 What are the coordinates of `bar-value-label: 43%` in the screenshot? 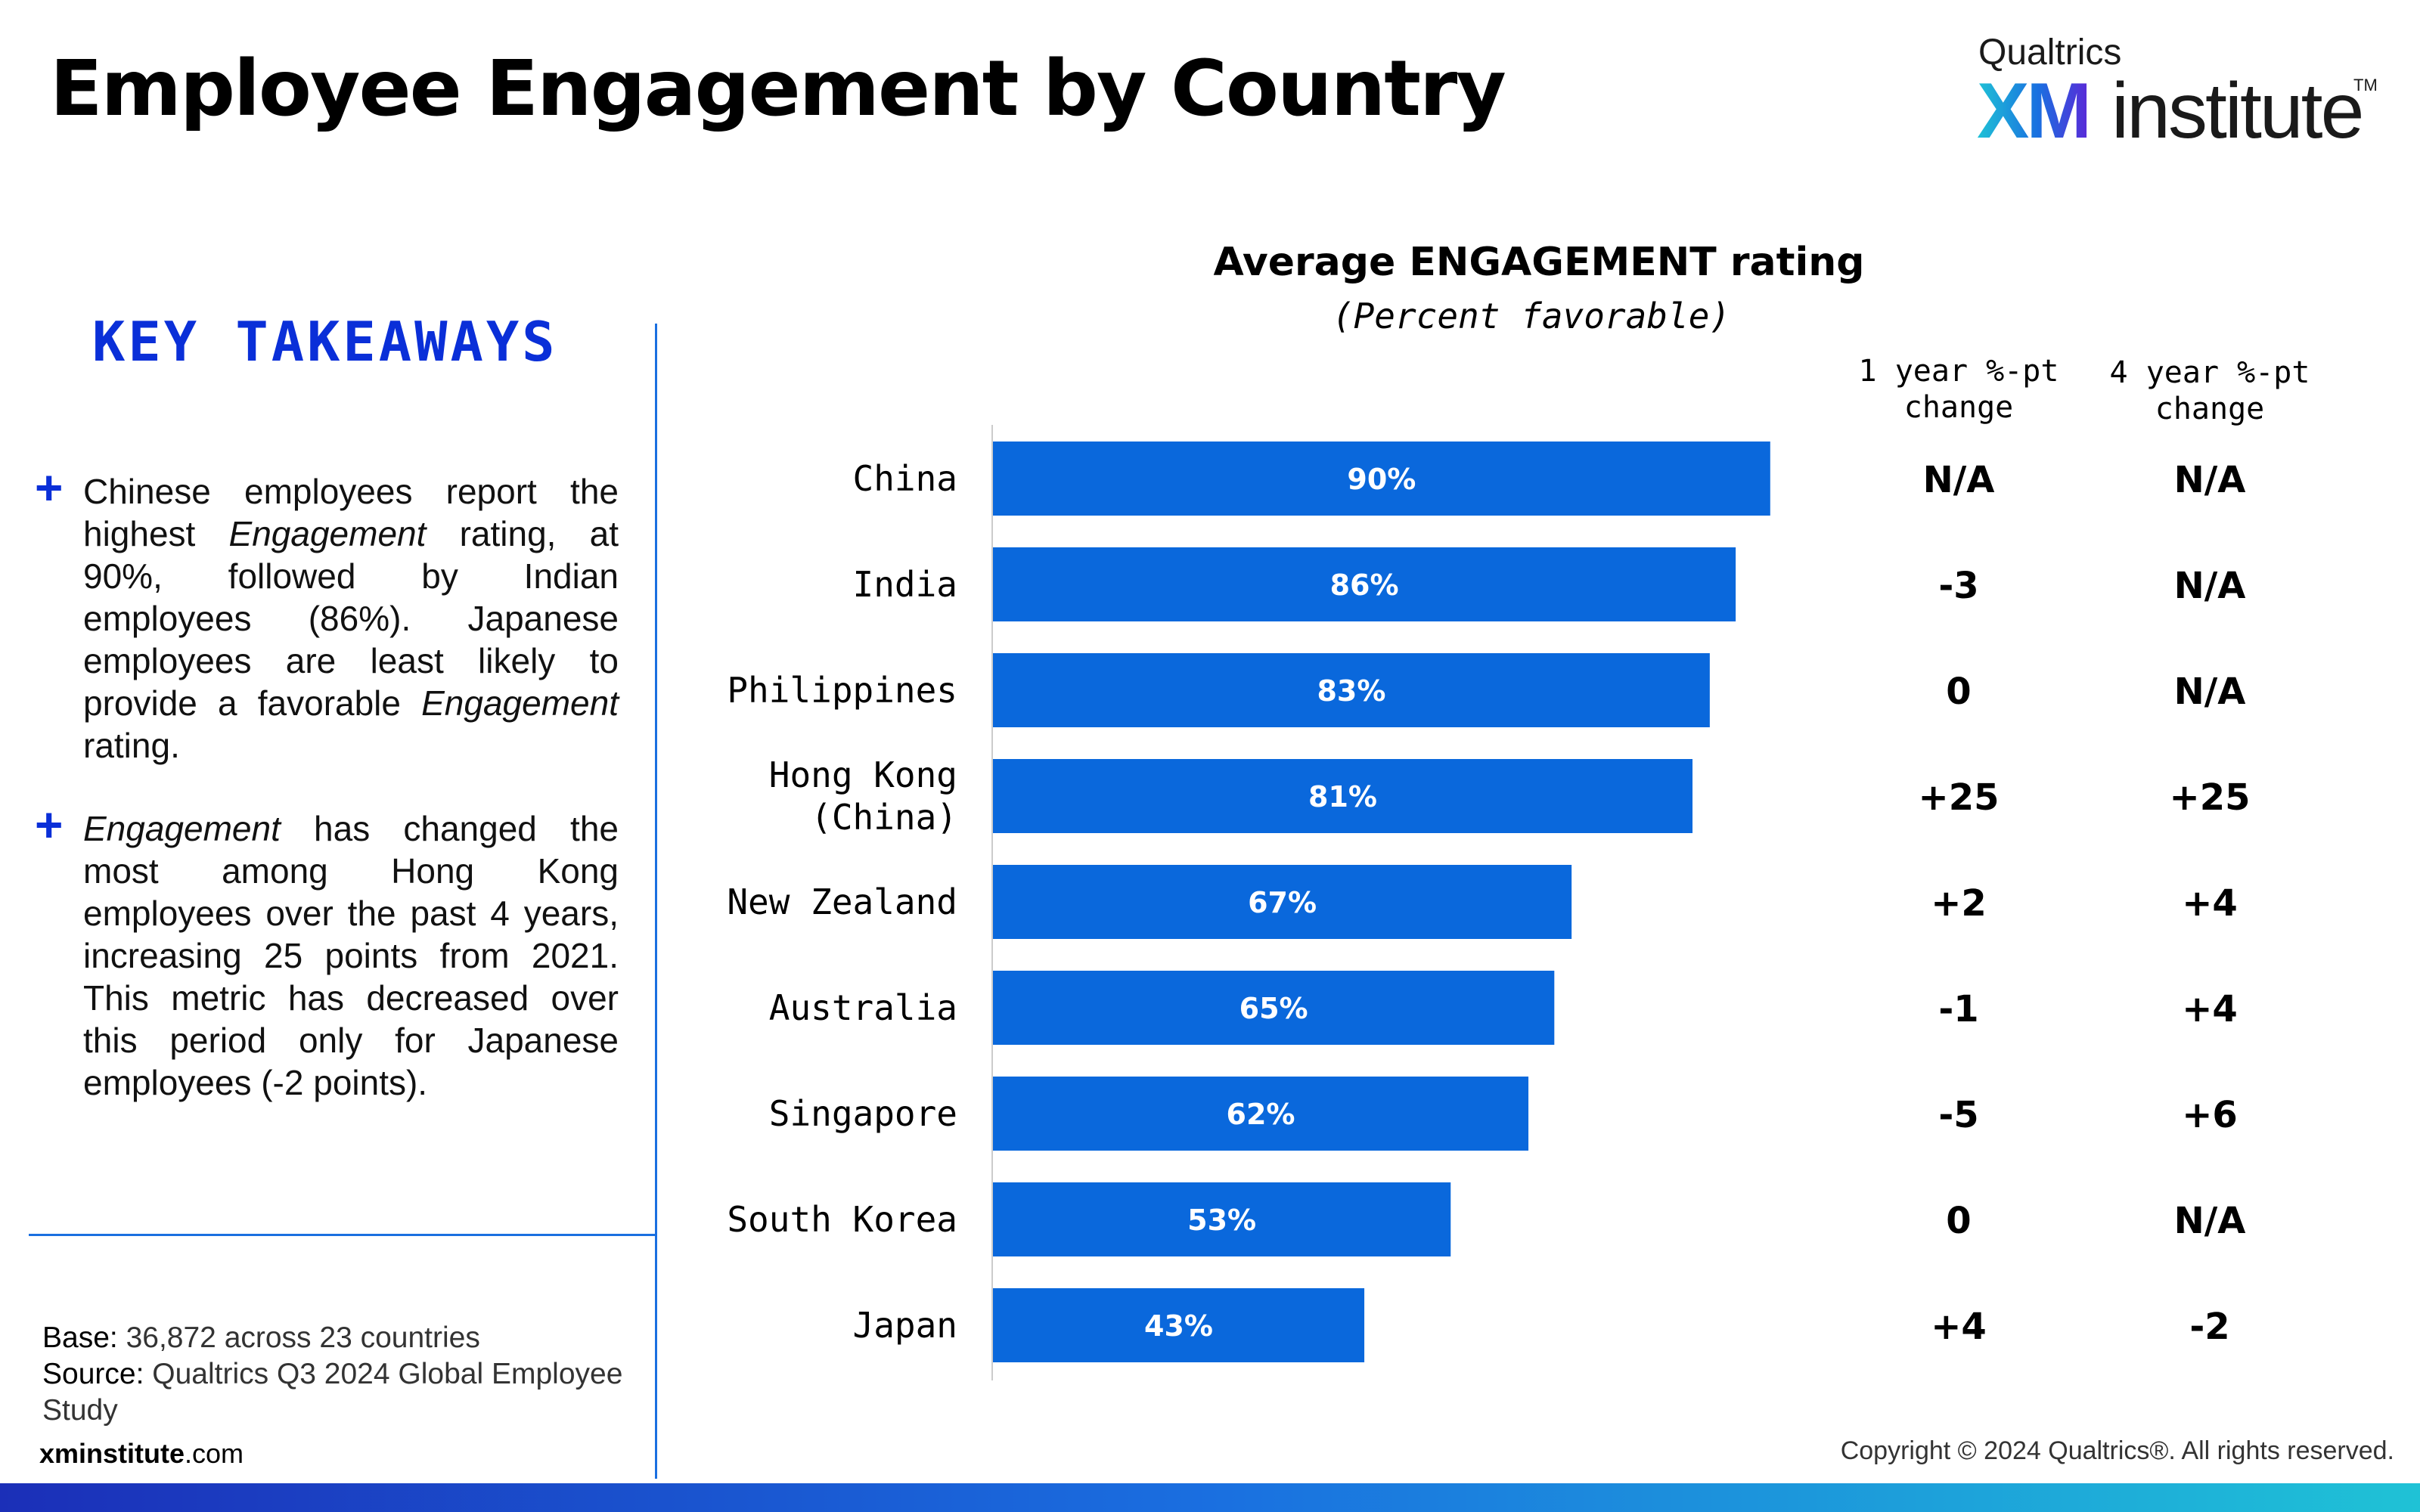 It's located at (1178, 1326).